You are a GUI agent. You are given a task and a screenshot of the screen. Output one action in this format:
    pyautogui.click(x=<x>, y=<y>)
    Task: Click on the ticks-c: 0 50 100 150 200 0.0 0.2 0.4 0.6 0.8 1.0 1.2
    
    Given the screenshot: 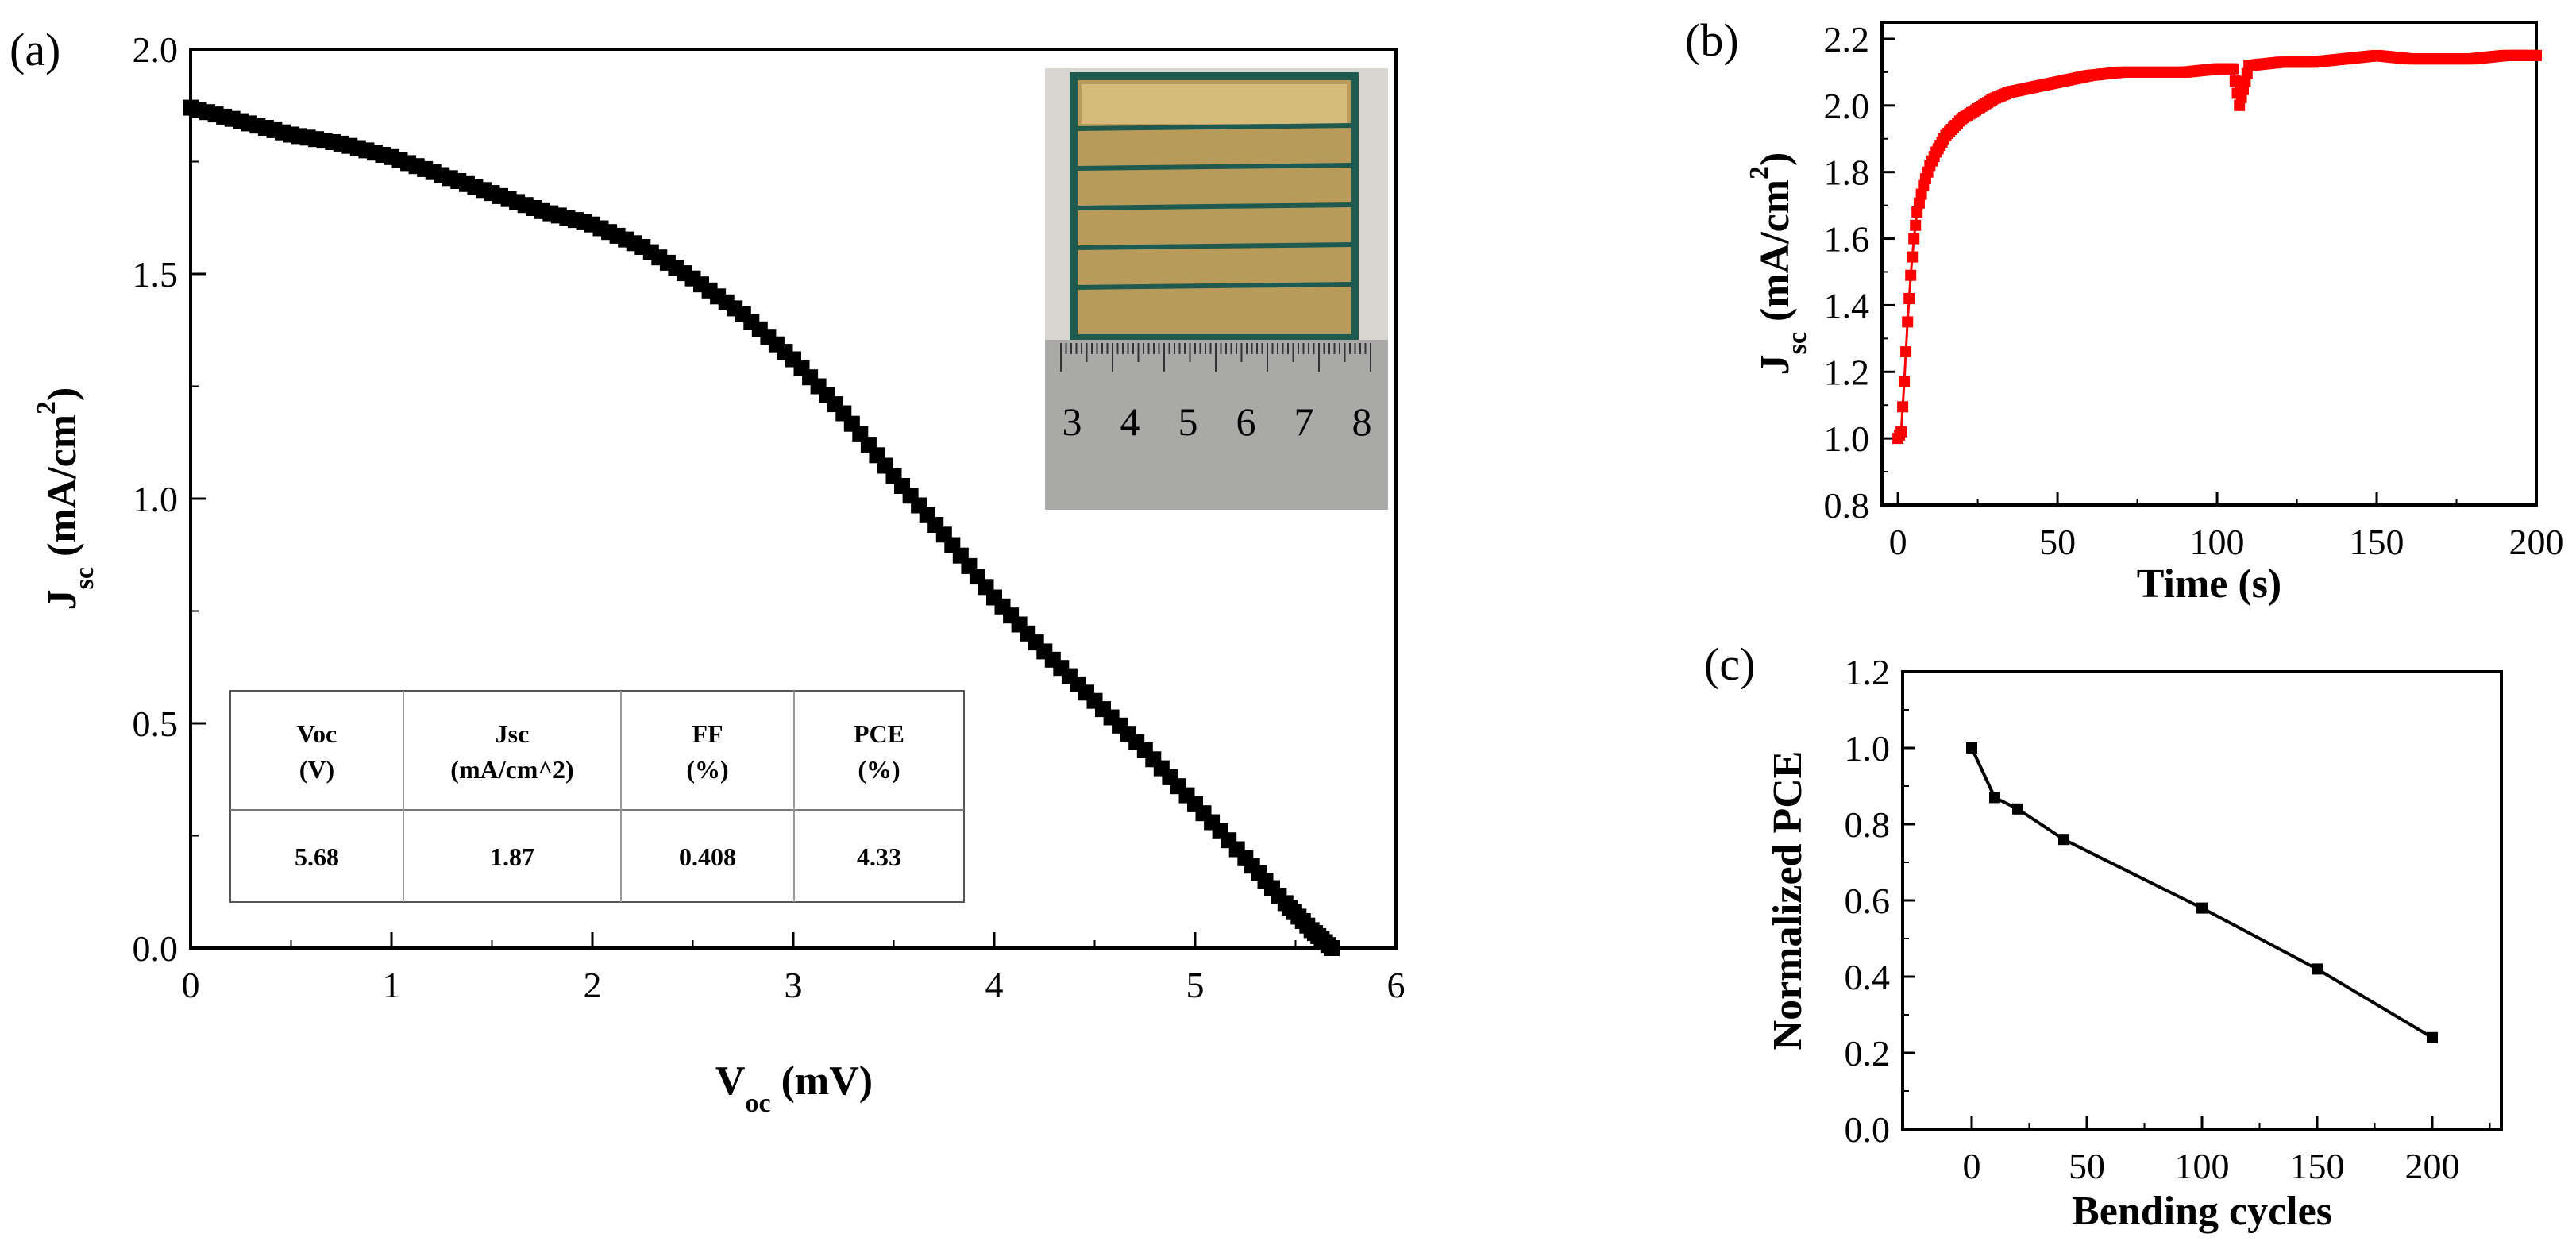 What is the action you would take?
    pyautogui.click(x=2168, y=919)
    